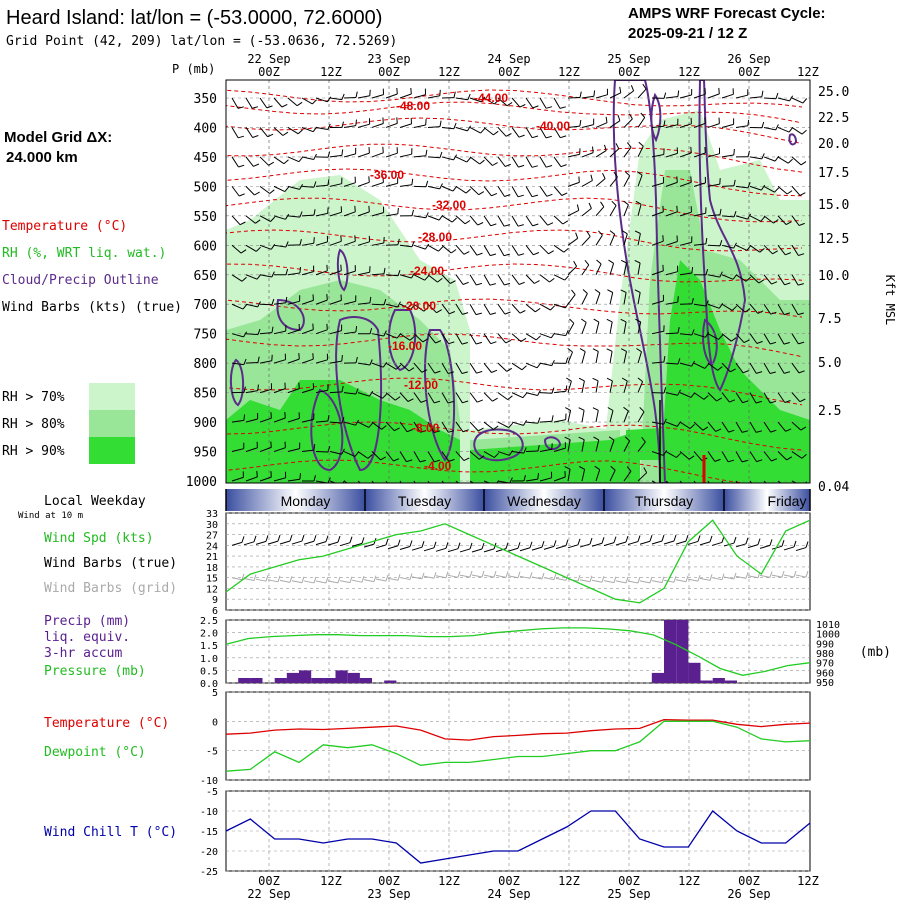  I want to click on bottom-date-label: 23 Sep, so click(388, 893).